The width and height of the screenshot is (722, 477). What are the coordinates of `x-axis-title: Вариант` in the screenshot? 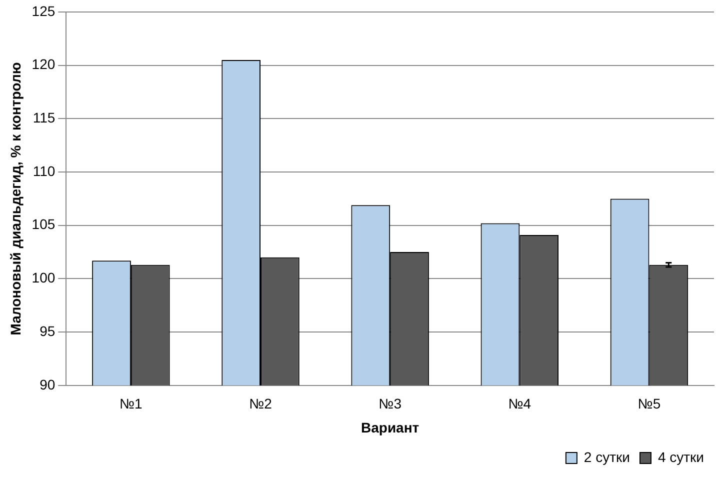 It's located at (390, 427).